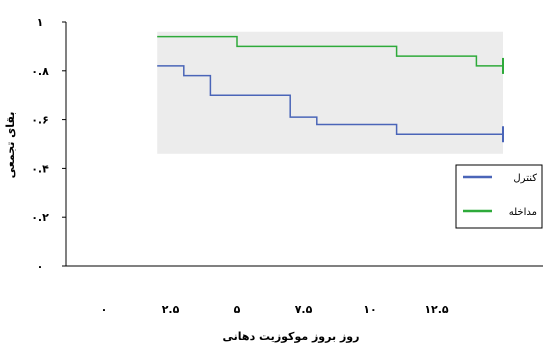 Image resolution: width=546 pixels, height=345 pixels. I want to click on legend-label-intervention: مداخله, so click(523, 212).